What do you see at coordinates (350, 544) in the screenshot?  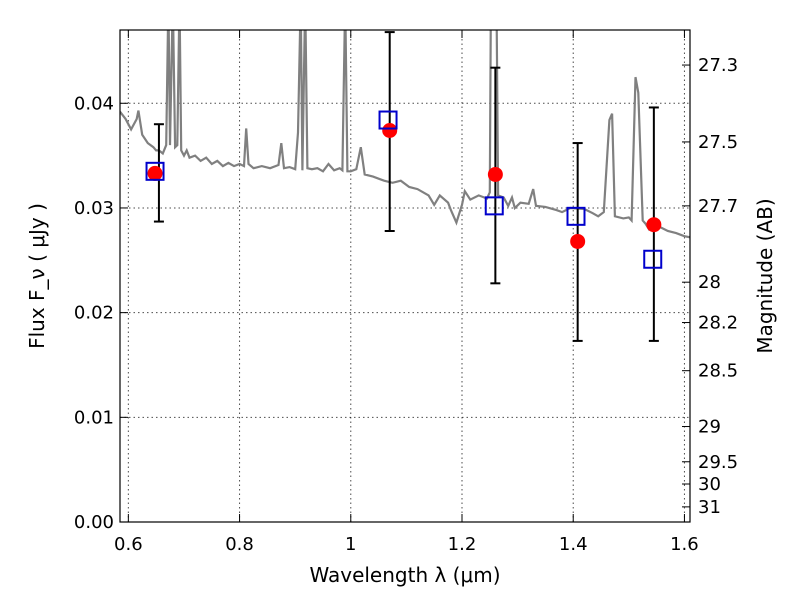 I see `x-tick-label: 1` at bounding box center [350, 544].